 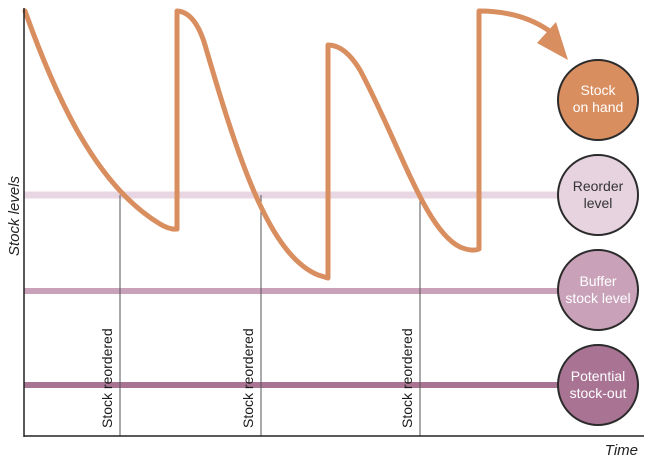 What do you see at coordinates (621, 450) in the screenshot?
I see `x-axis-label: Time` at bounding box center [621, 450].